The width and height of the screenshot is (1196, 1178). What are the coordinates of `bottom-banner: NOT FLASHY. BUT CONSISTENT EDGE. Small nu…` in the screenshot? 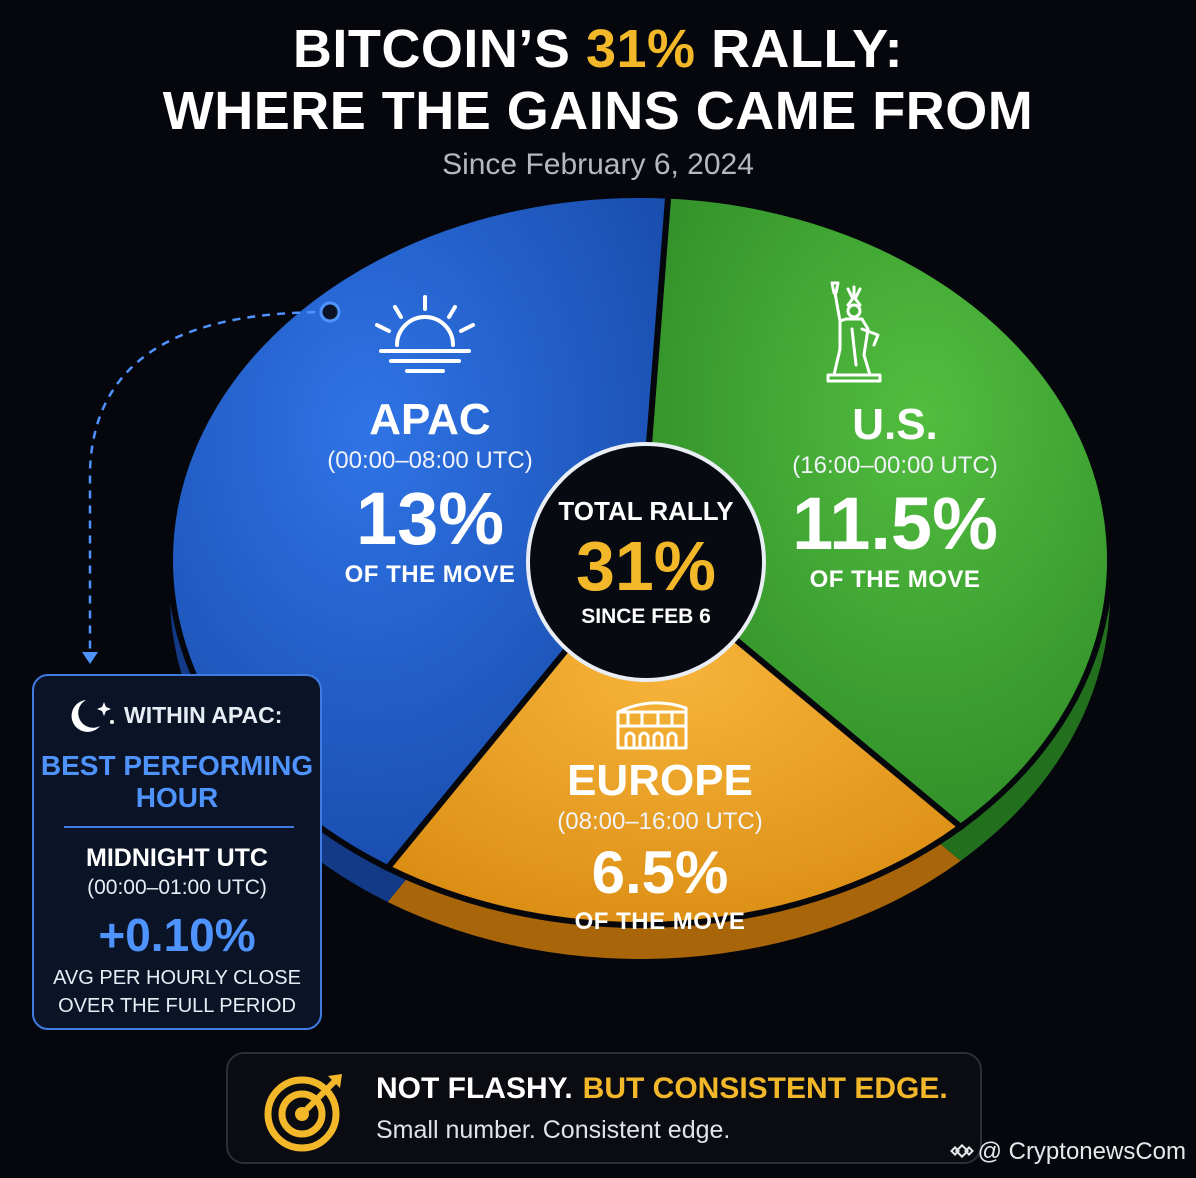 It's located at (604, 1108).